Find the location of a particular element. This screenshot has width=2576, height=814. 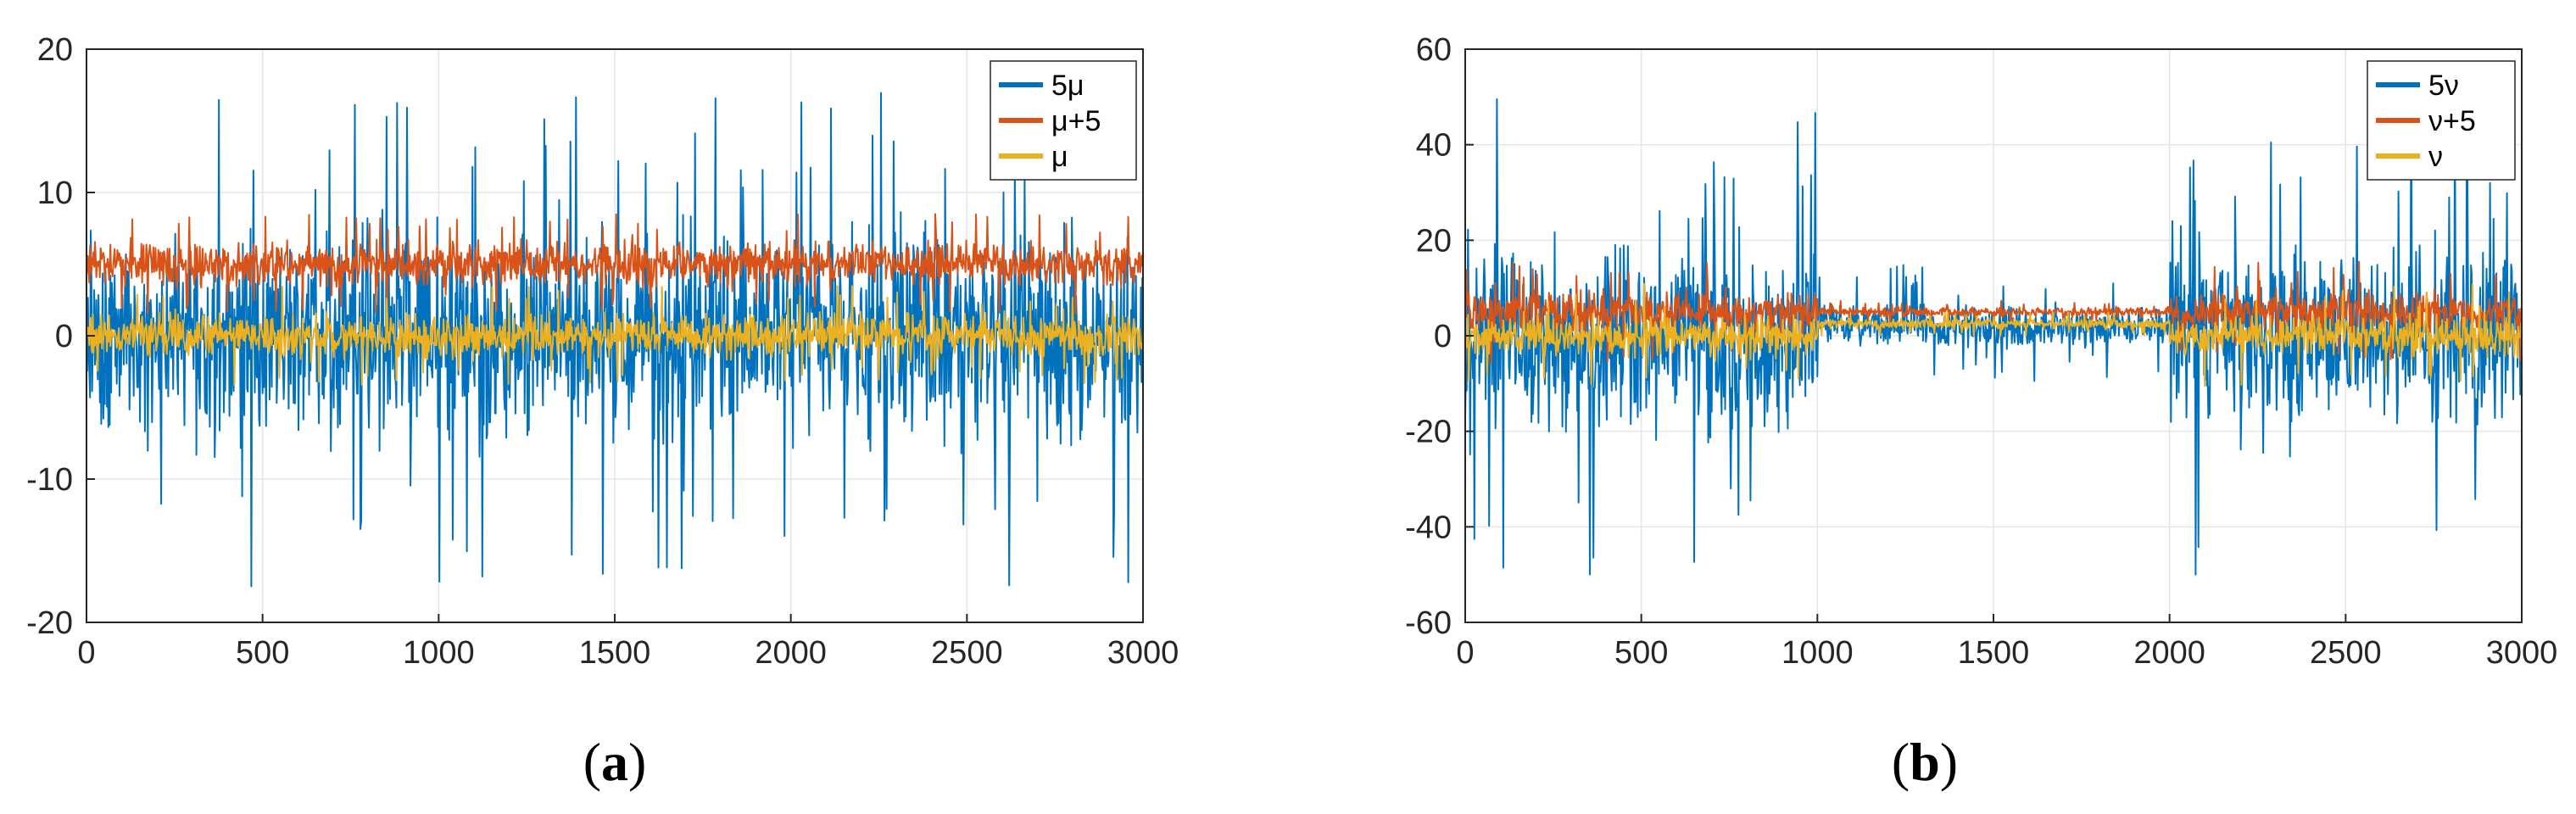

y-tick-label--10-a: -10 is located at coordinates (49, 480).